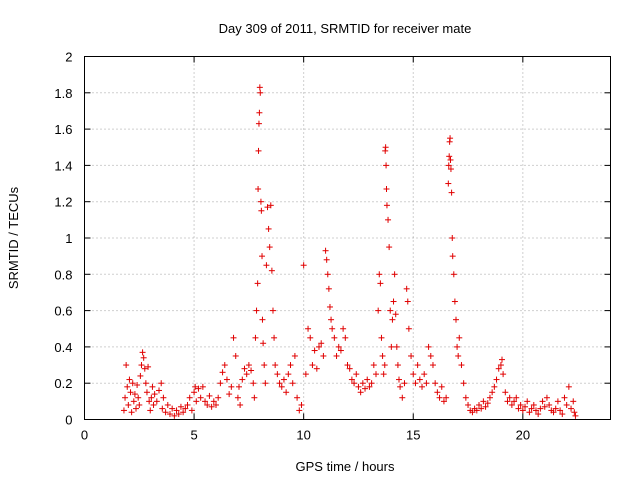 The height and width of the screenshot is (480, 640). Describe the element at coordinates (193, 435) in the screenshot. I see `x-tick-label: 5` at that location.